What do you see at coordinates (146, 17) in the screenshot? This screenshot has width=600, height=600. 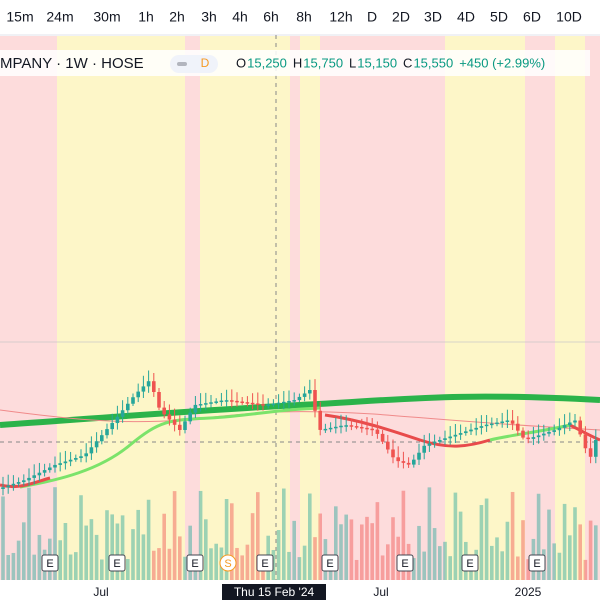 I see `interval-button: 1h` at bounding box center [146, 17].